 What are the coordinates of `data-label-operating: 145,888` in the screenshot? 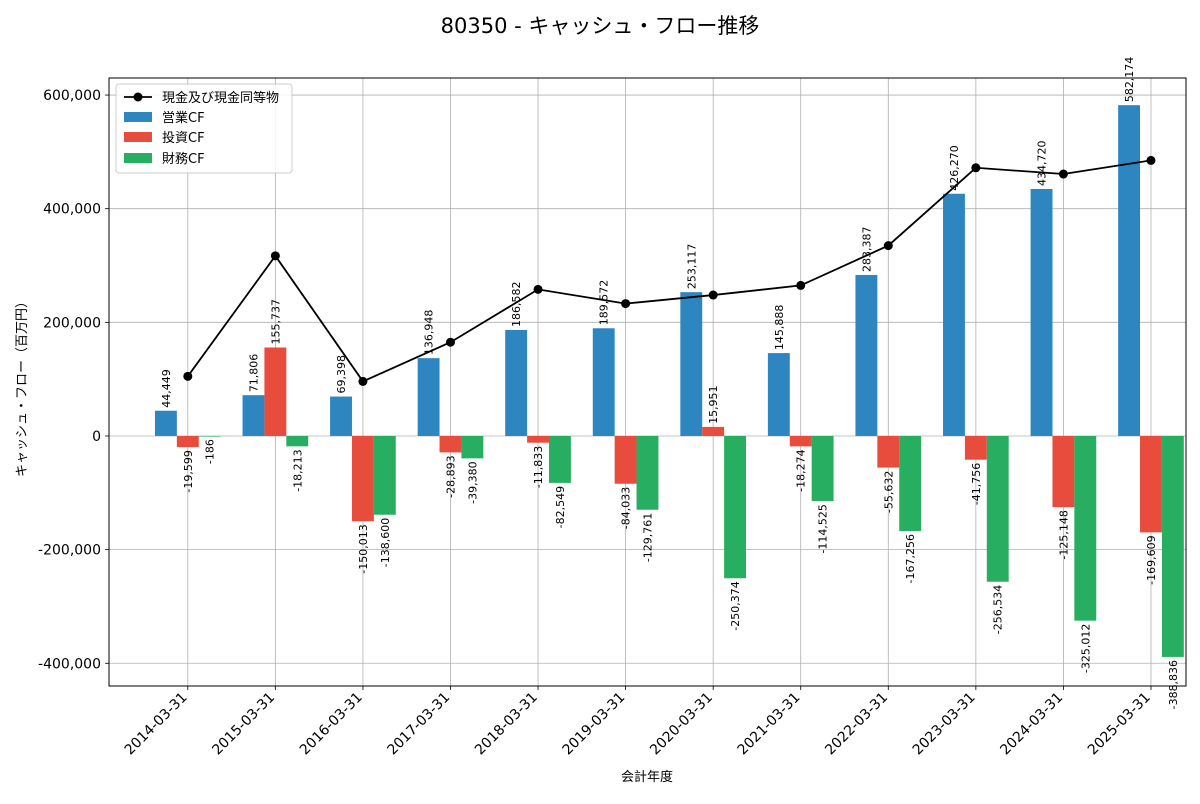 It's located at (779, 328).